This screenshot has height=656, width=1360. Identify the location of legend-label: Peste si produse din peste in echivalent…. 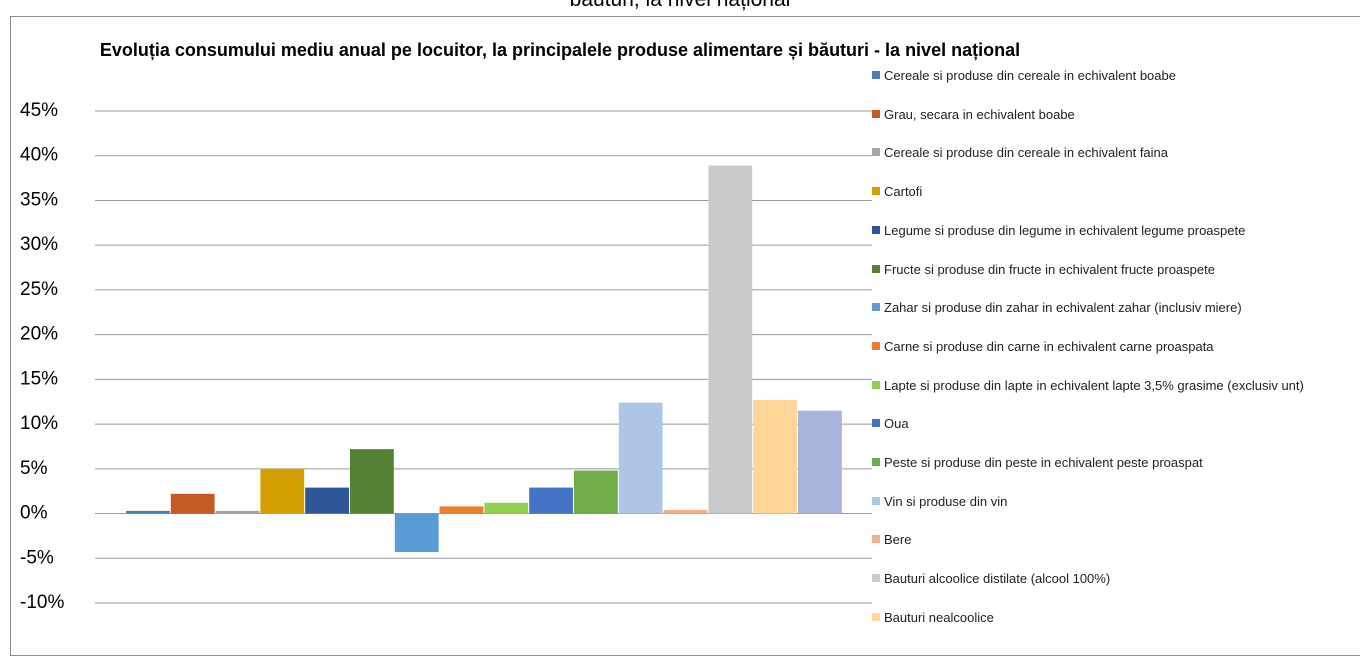
(1043, 462).